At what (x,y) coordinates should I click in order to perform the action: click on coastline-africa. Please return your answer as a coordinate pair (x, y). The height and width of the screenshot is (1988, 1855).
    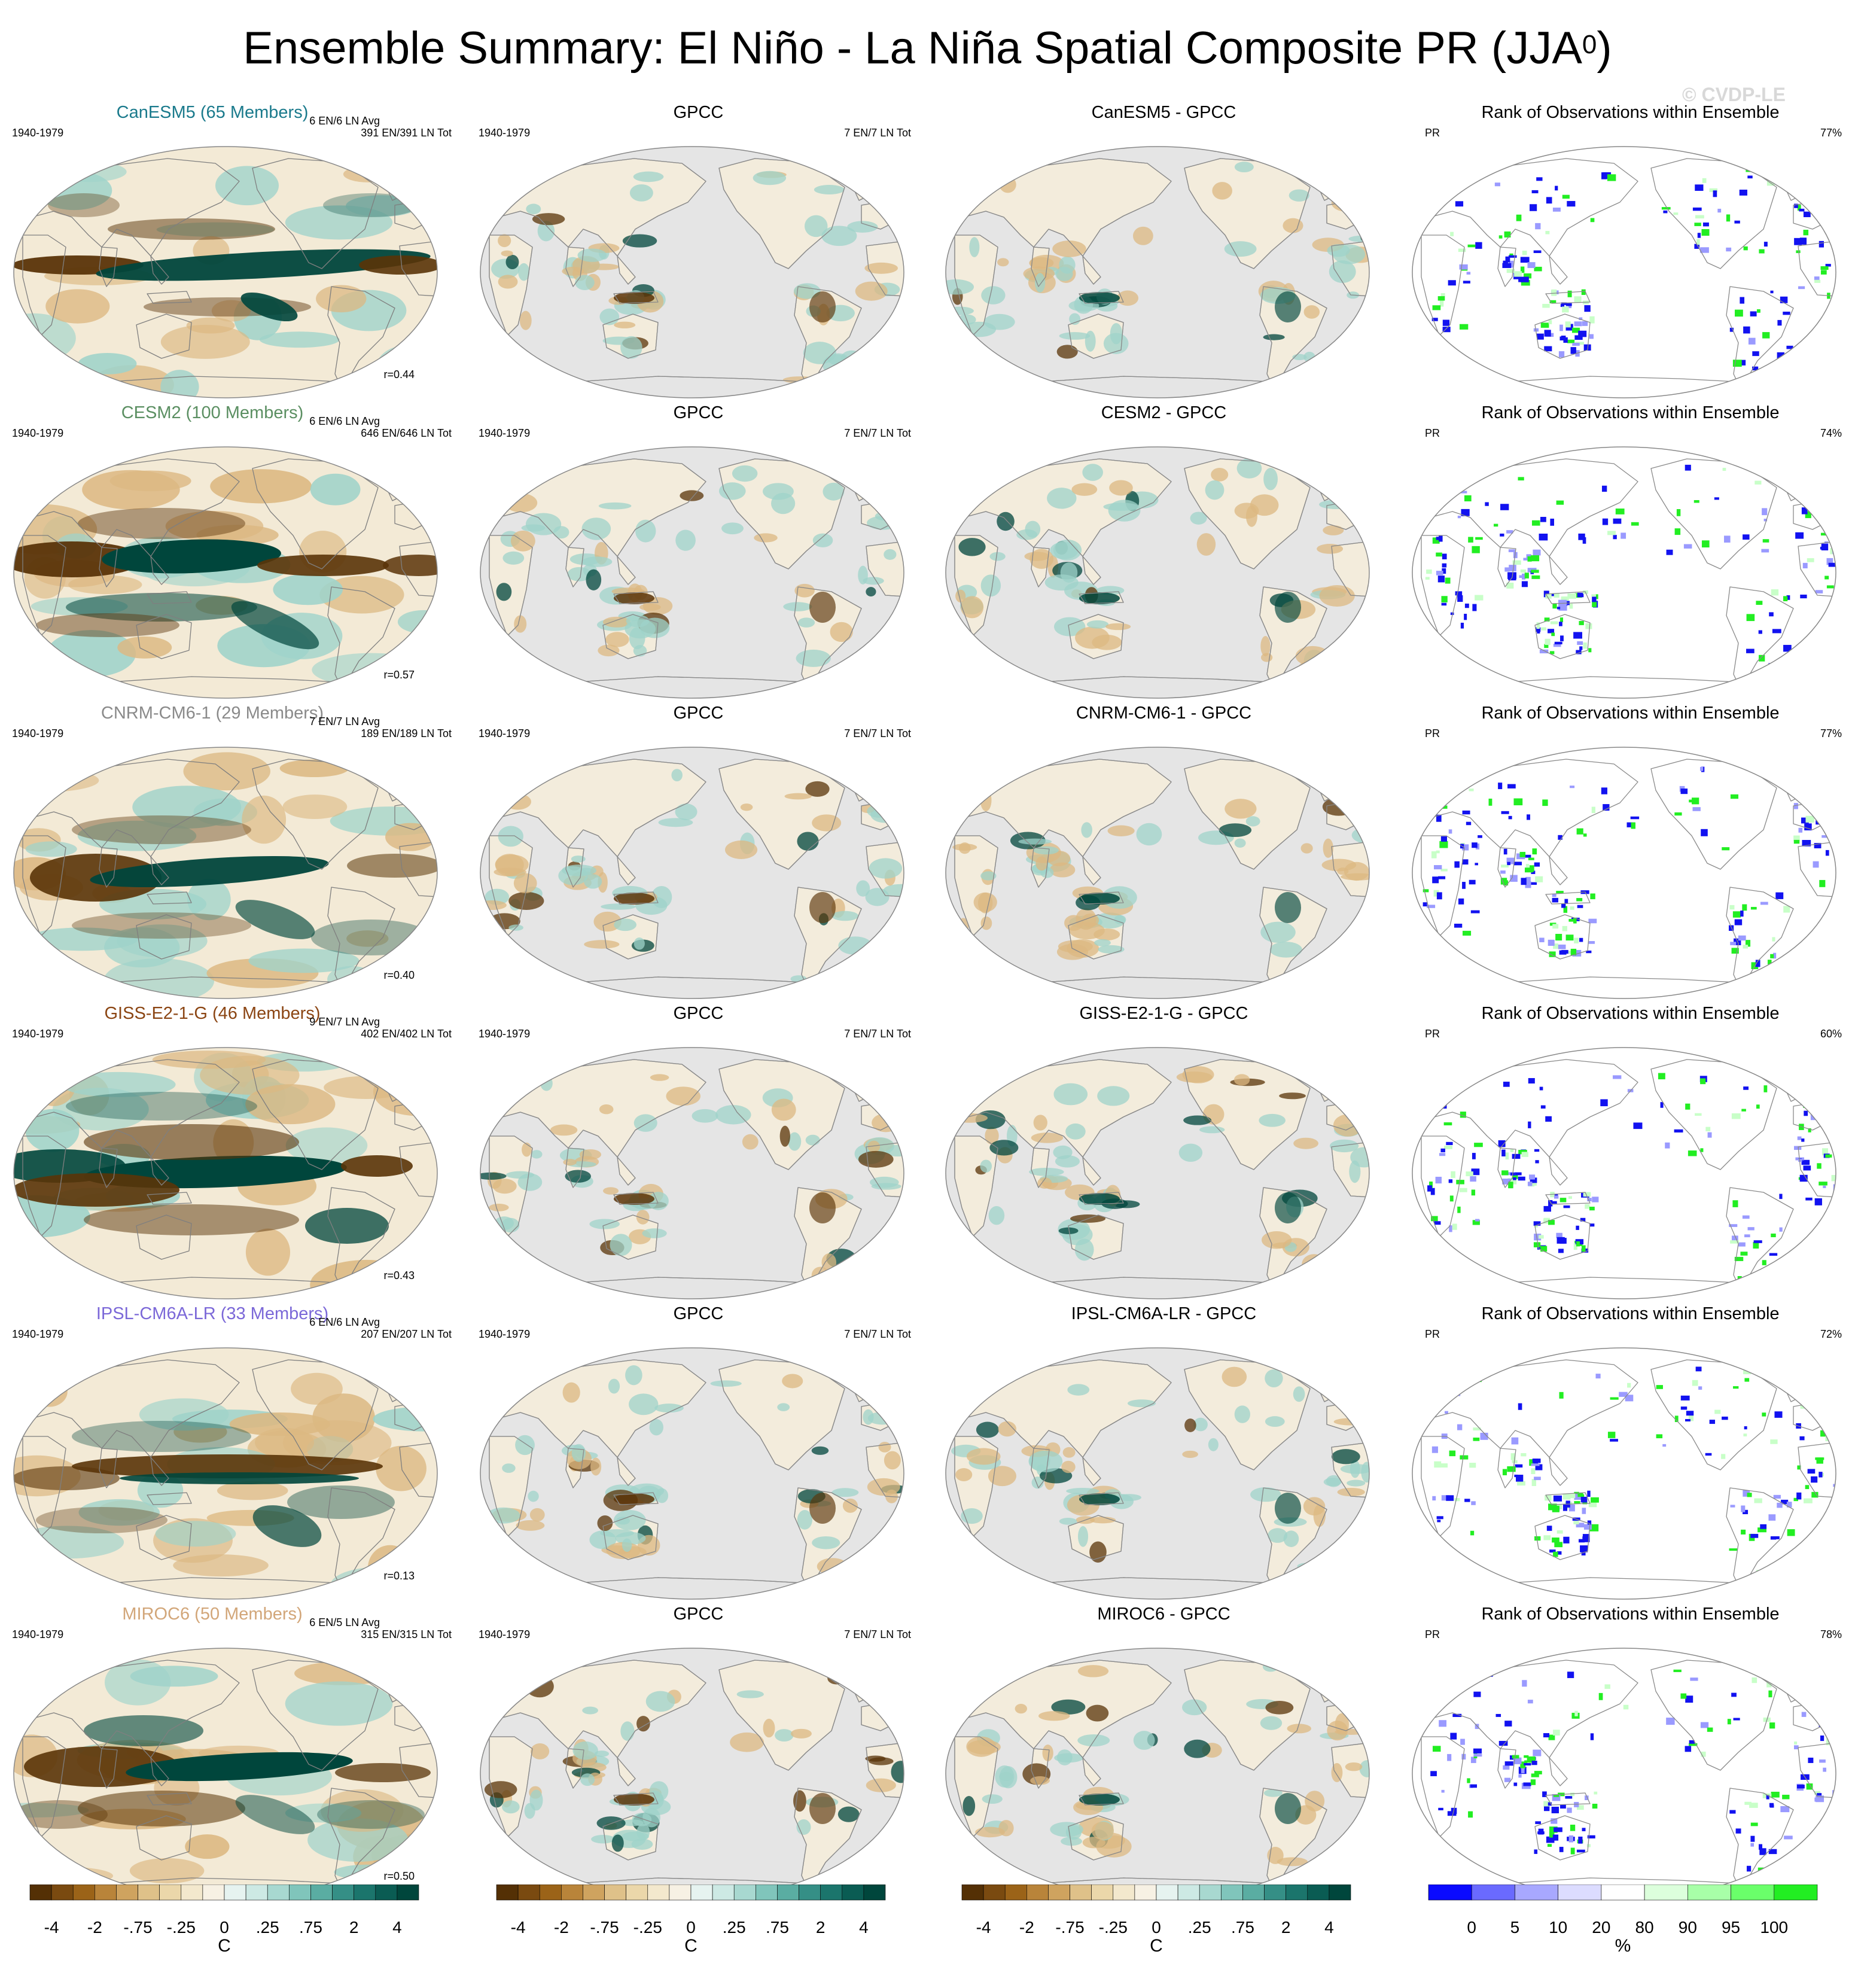
    Looking at the image, I should click on (976, 1186).